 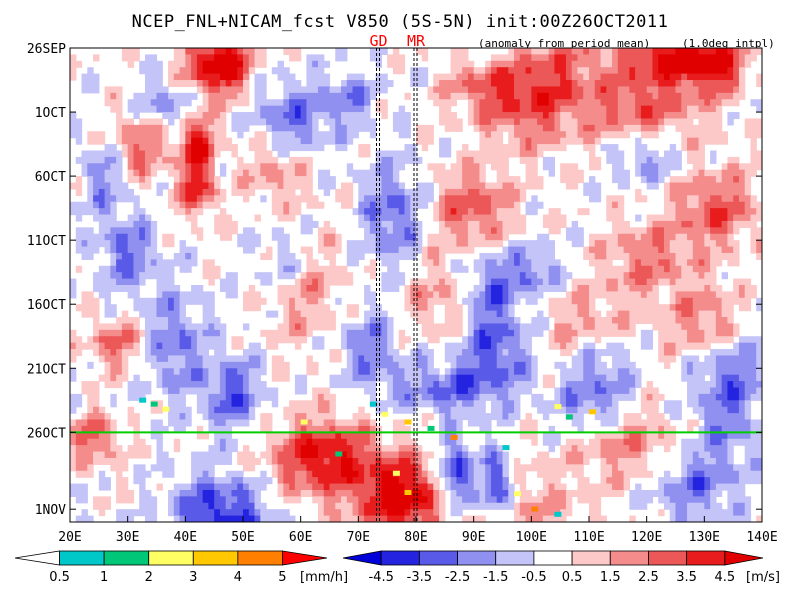 I want to click on anomaly-note: (anomaly from period mean), so click(x=564, y=43).